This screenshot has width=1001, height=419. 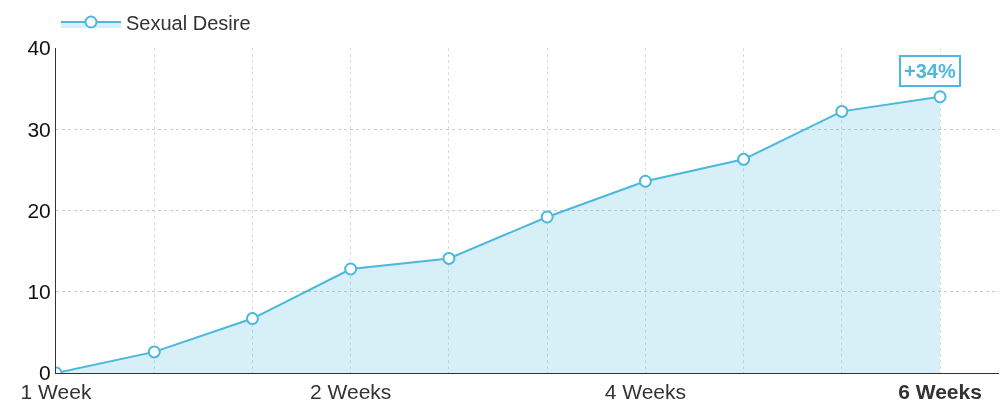 What do you see at coordinates (188, 22) in the screenshot?
I see `legend-label: Sexual Desire` at bounding box center [188, 22].